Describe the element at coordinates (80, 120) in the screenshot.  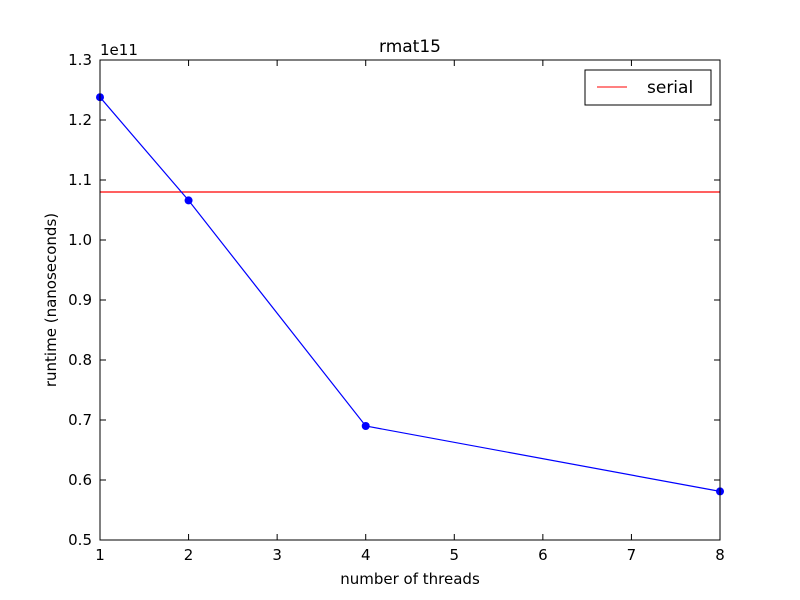
I see `y-tick-label: 1.2` at that location.